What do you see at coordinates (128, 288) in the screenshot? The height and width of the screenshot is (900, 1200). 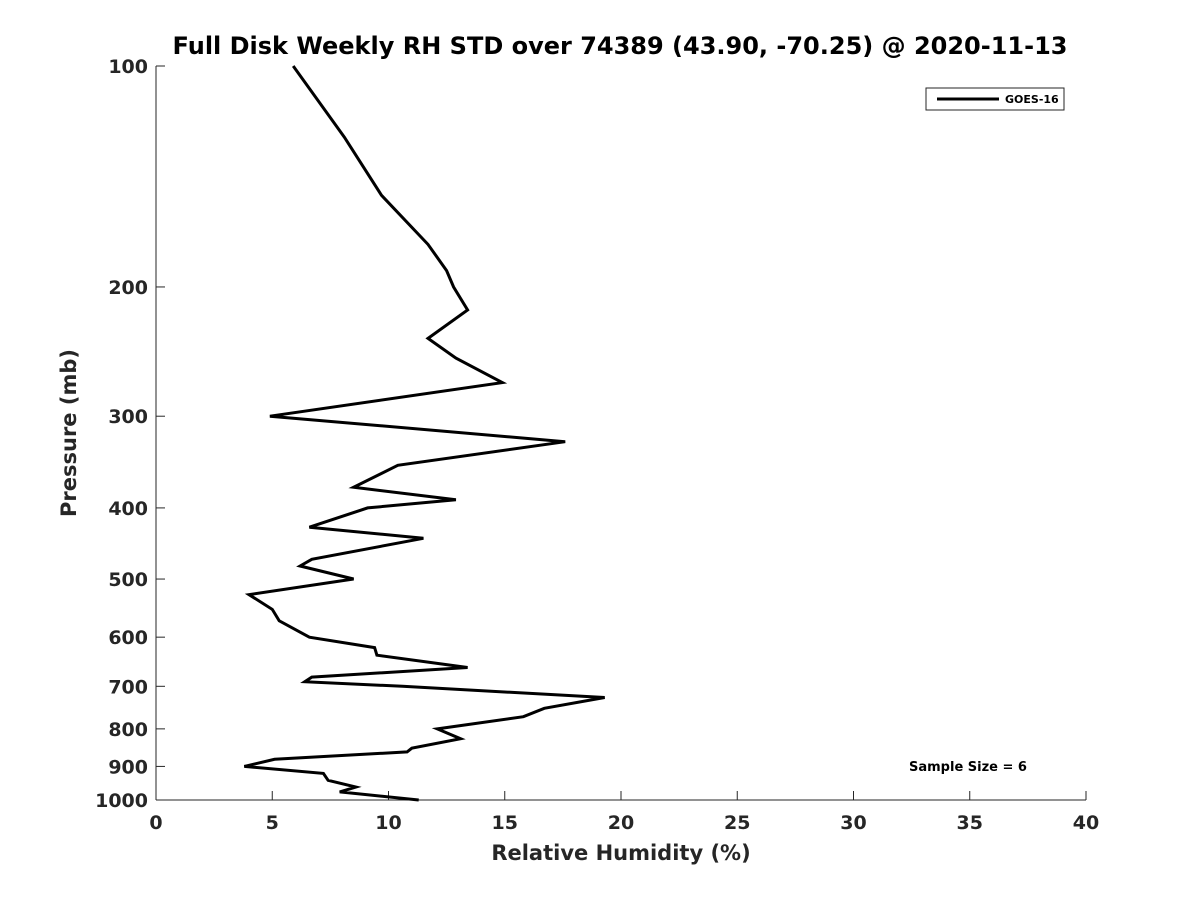 I see `y-tick-label: 200` at bounding box center [128, 288].